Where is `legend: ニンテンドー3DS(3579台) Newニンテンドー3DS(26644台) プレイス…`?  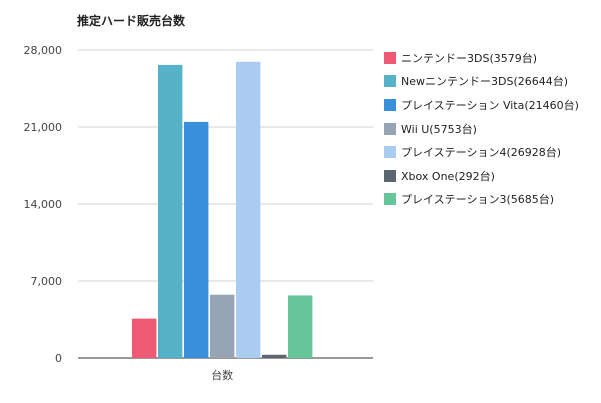
legend: ニンテンドー3DS(3579台) Newニンテンドー3DS(26644台) プレイス… is located at coordinates (481, 128).